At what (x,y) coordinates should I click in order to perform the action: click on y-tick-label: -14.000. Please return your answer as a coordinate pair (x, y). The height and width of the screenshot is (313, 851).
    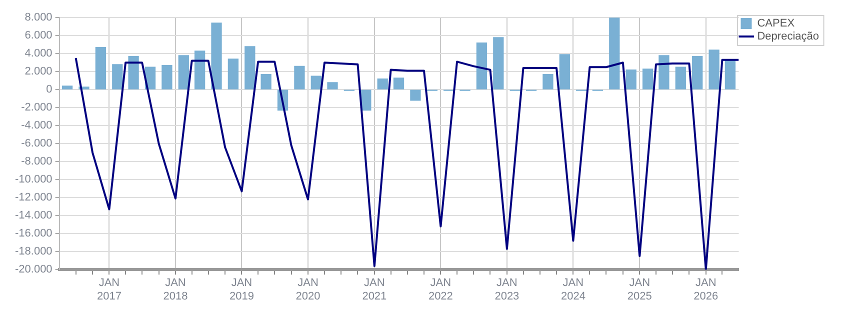
    Looking at the image, I should click on (33, 216).